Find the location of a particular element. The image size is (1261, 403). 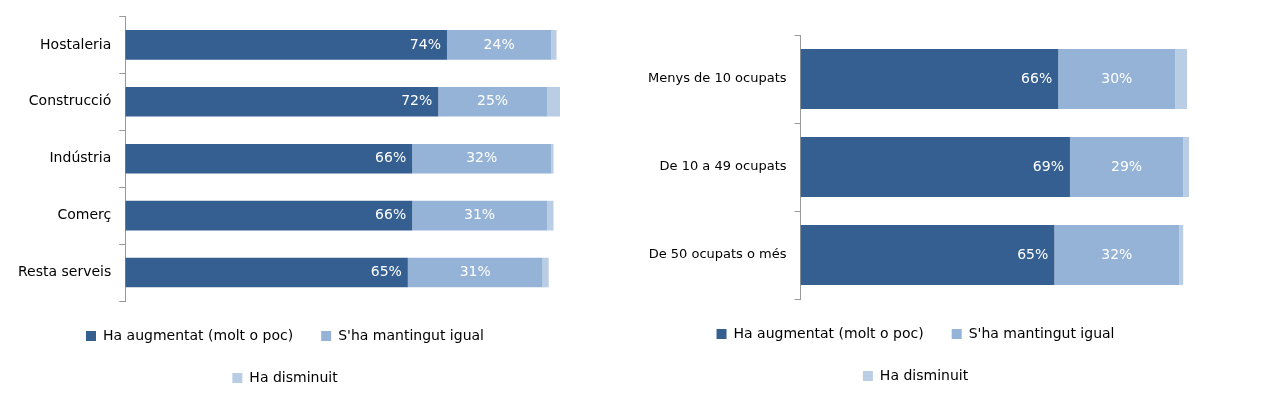

data-label: 24% is located at coordinates (499, 43).